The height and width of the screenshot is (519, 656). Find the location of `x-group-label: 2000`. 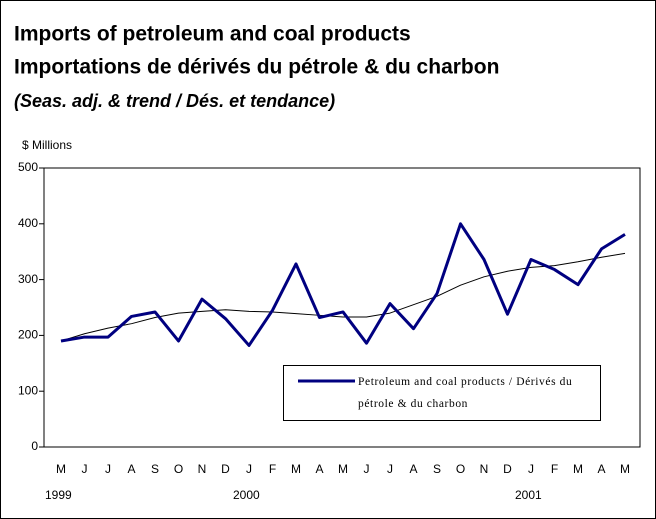

x-group-label: 2000 is located at coordinates (246, 495).